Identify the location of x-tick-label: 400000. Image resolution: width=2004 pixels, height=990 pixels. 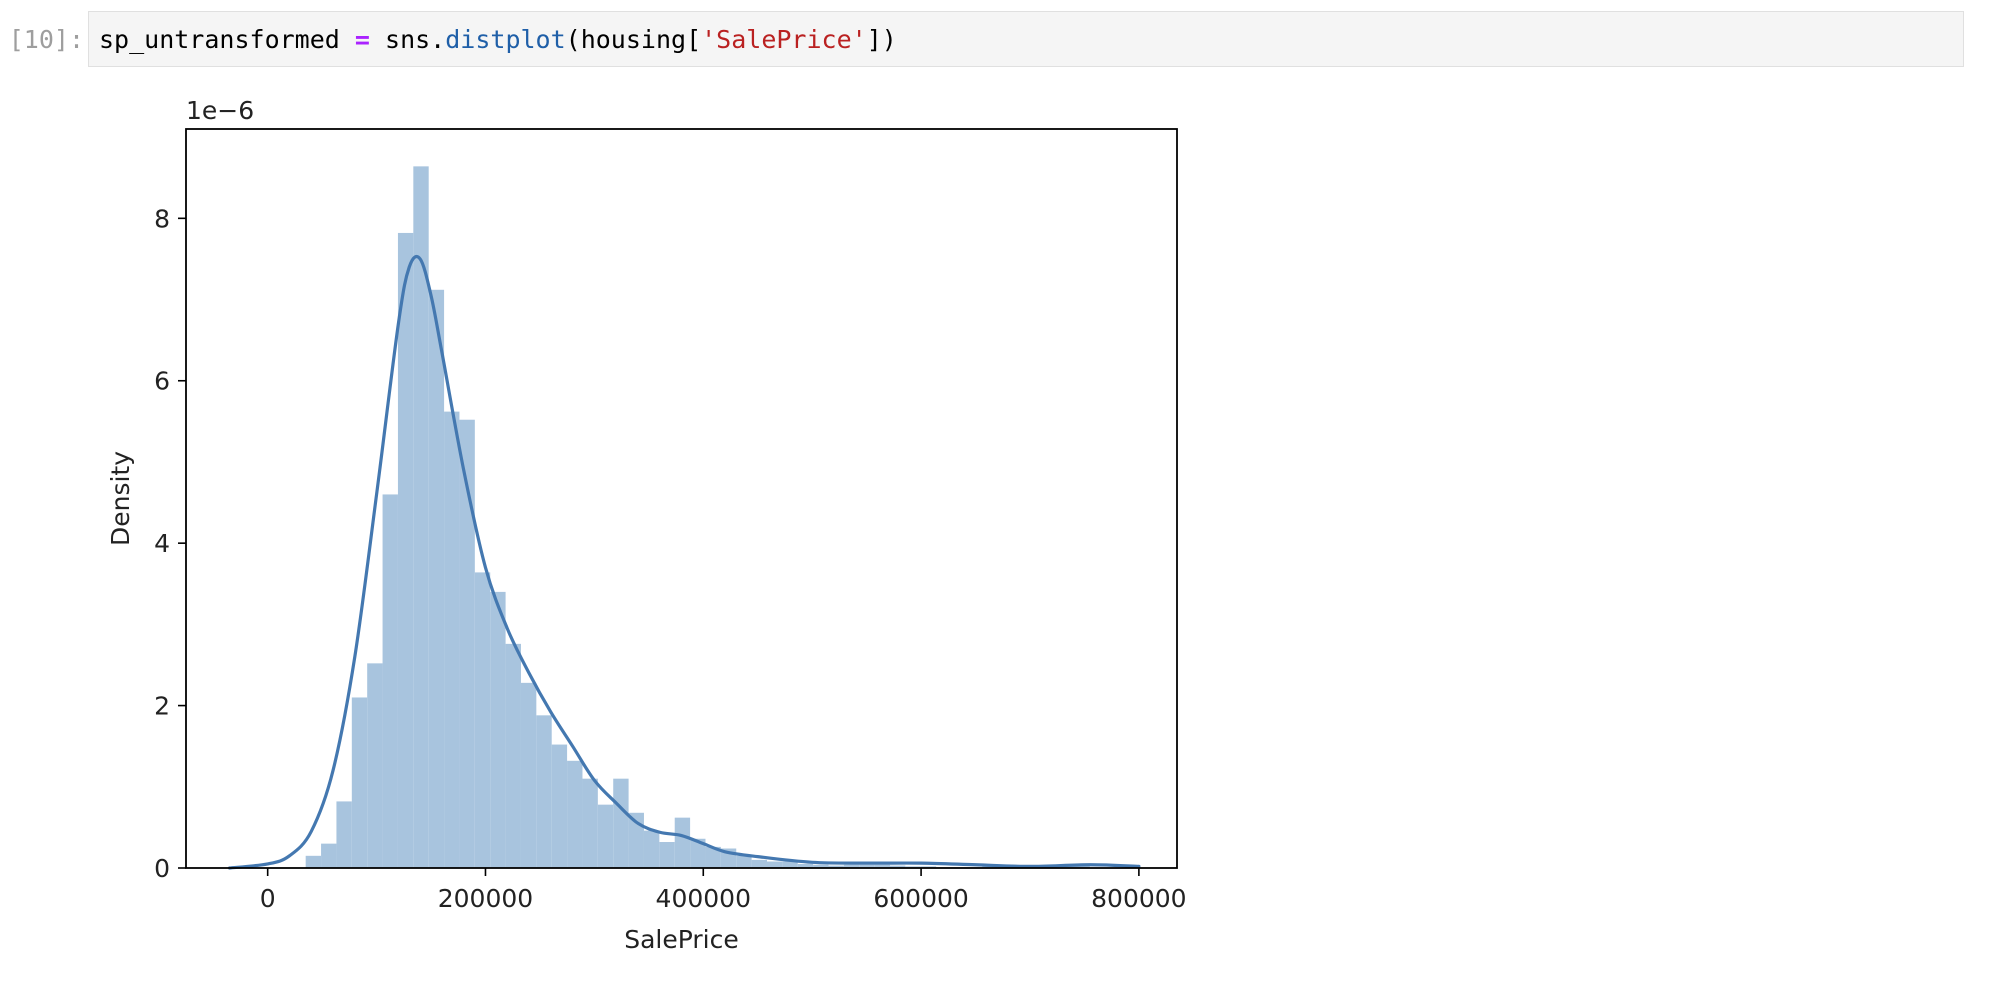
(703, 898).